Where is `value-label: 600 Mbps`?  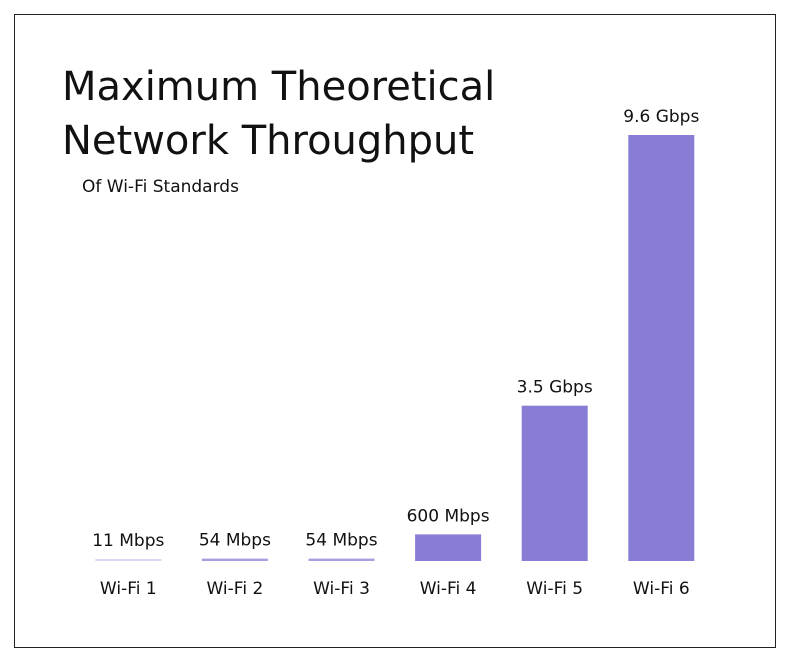 value-label: 600 Mbps is located at coordinates (448, 516).